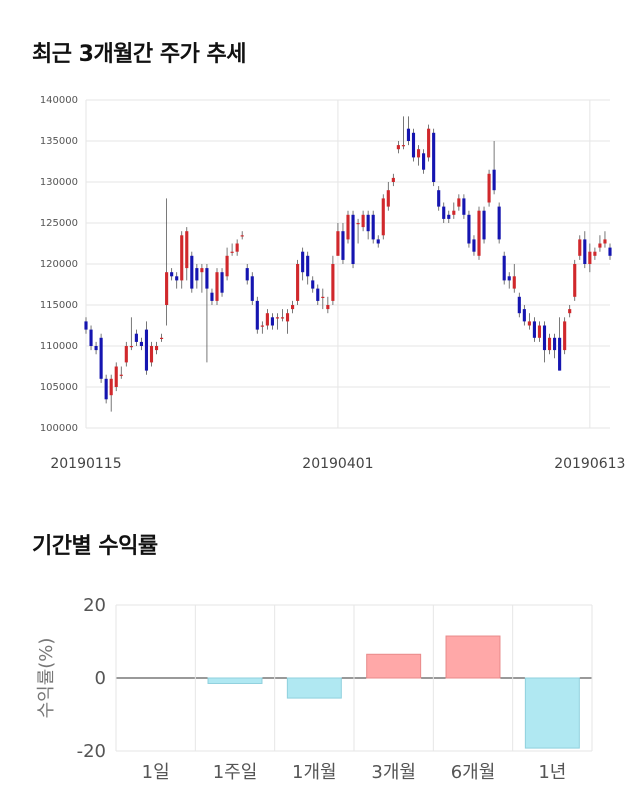 This screenshot has width=640, height=810. What do you see at coordinates (314, 772) in the screenshot?
I see `returns-x-tick-label: 1개월` at bounding box center [314, 772].